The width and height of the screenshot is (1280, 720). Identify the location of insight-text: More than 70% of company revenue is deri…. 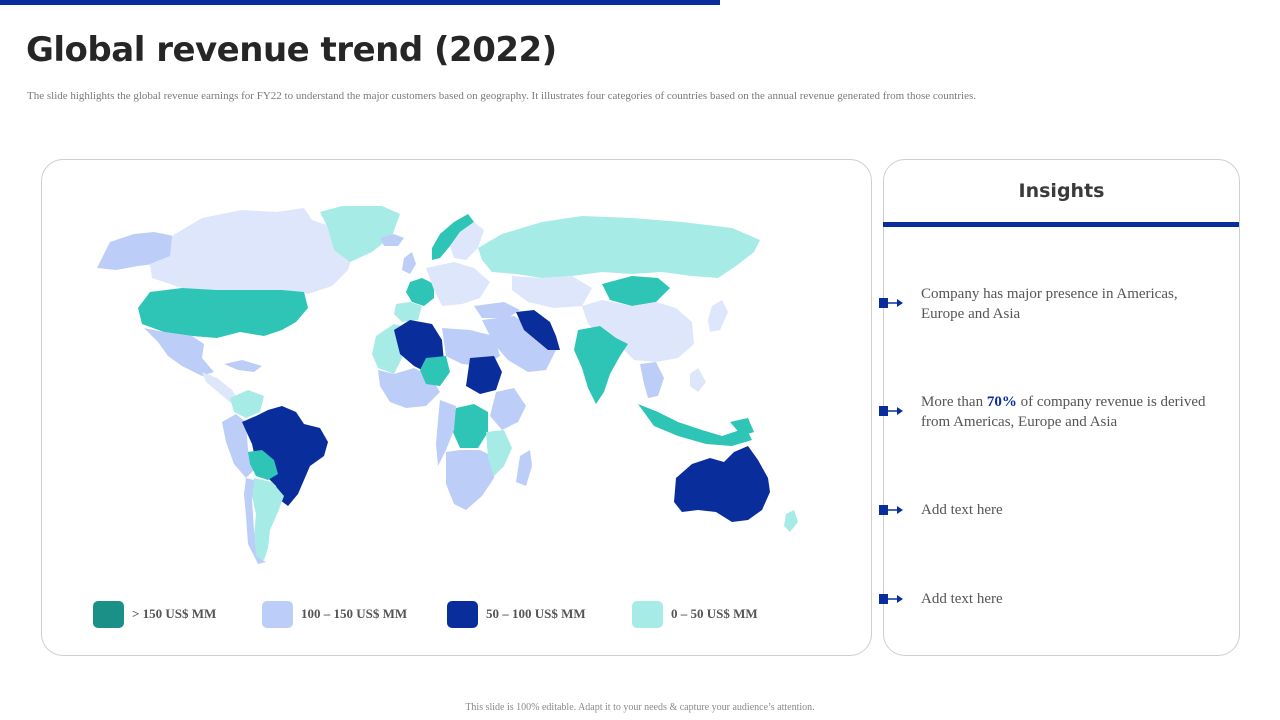
(1066, 412).